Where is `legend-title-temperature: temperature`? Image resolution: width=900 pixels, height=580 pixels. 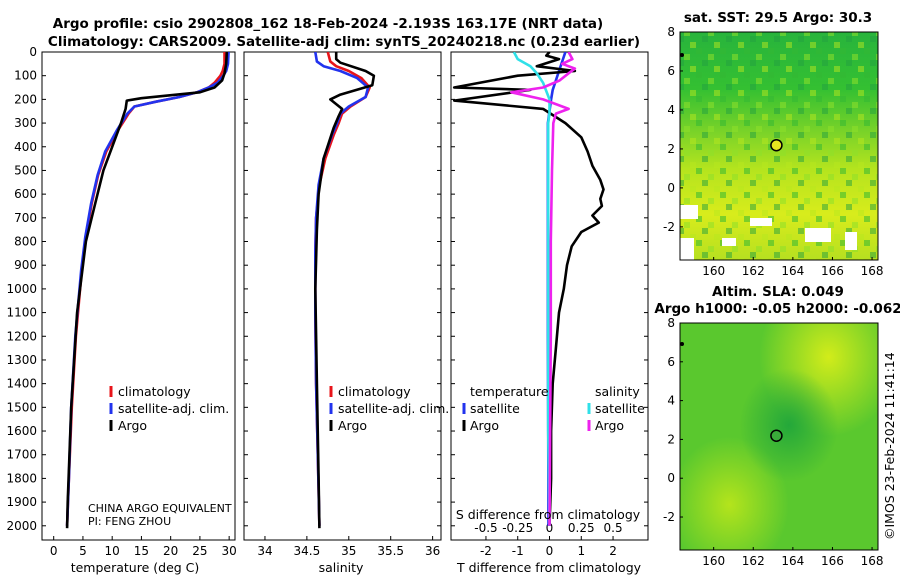 legend-title-temperature: temperature is located at coordinates (509, 391).